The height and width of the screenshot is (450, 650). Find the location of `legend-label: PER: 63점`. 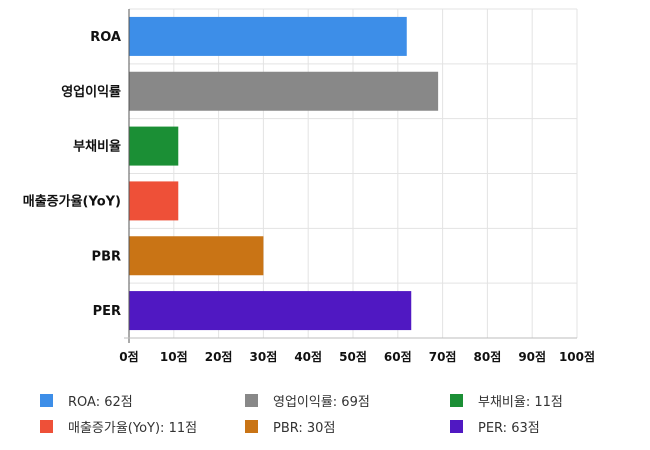

legend-label: PER: 63점 is located at coordinates (509, 428).